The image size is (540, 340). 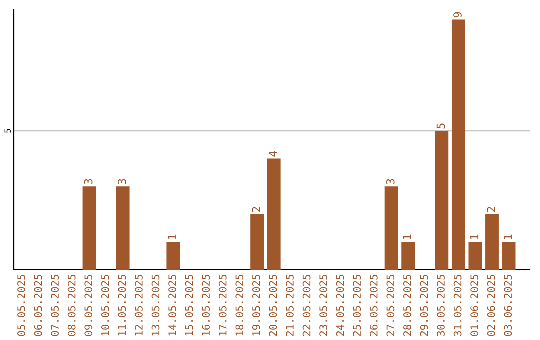 What do you see at coordinates (273, 305) in the screenshot?
I see `x-tick-label: 20.05.2025` at bounding box center [273, 305].